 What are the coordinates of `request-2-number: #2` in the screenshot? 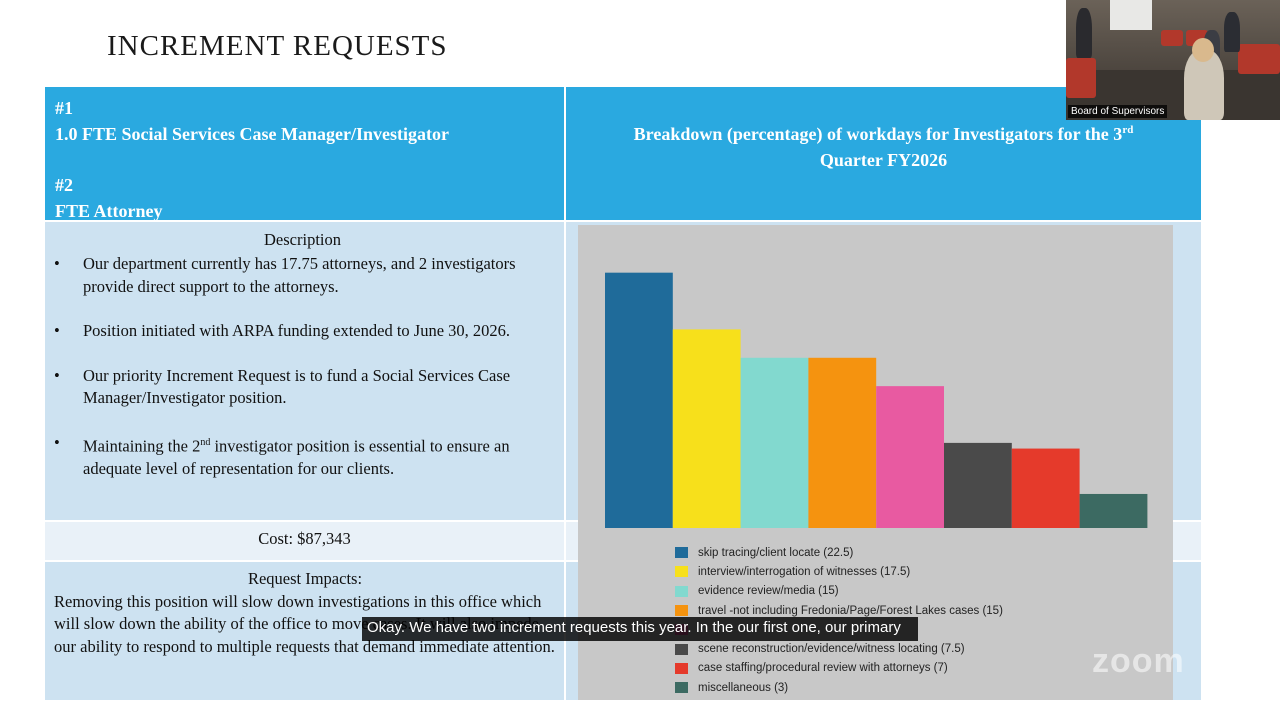 It's located at (64, 185).